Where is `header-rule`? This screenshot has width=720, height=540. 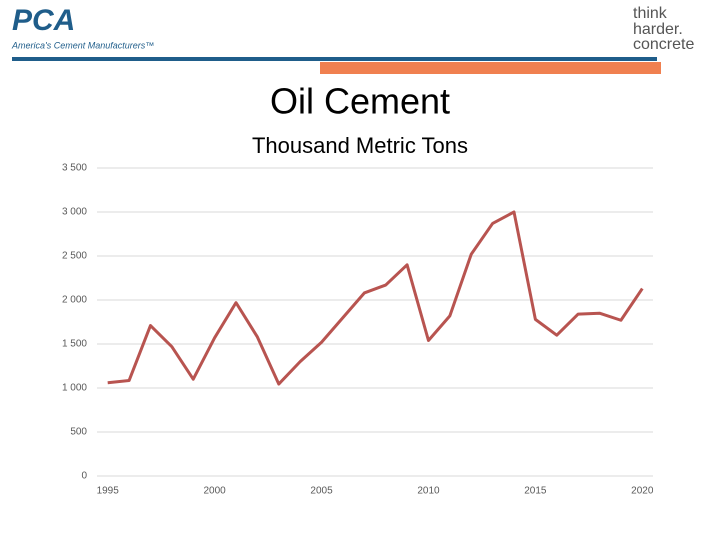 header-rule is located at coordinates (334, 59).